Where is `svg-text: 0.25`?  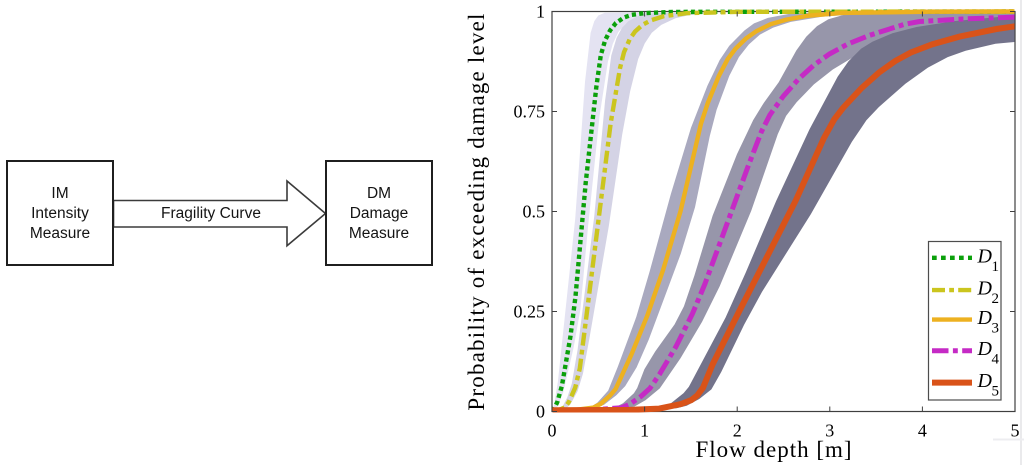 svg-text: 0.25 is located at coordinates (530, 312).